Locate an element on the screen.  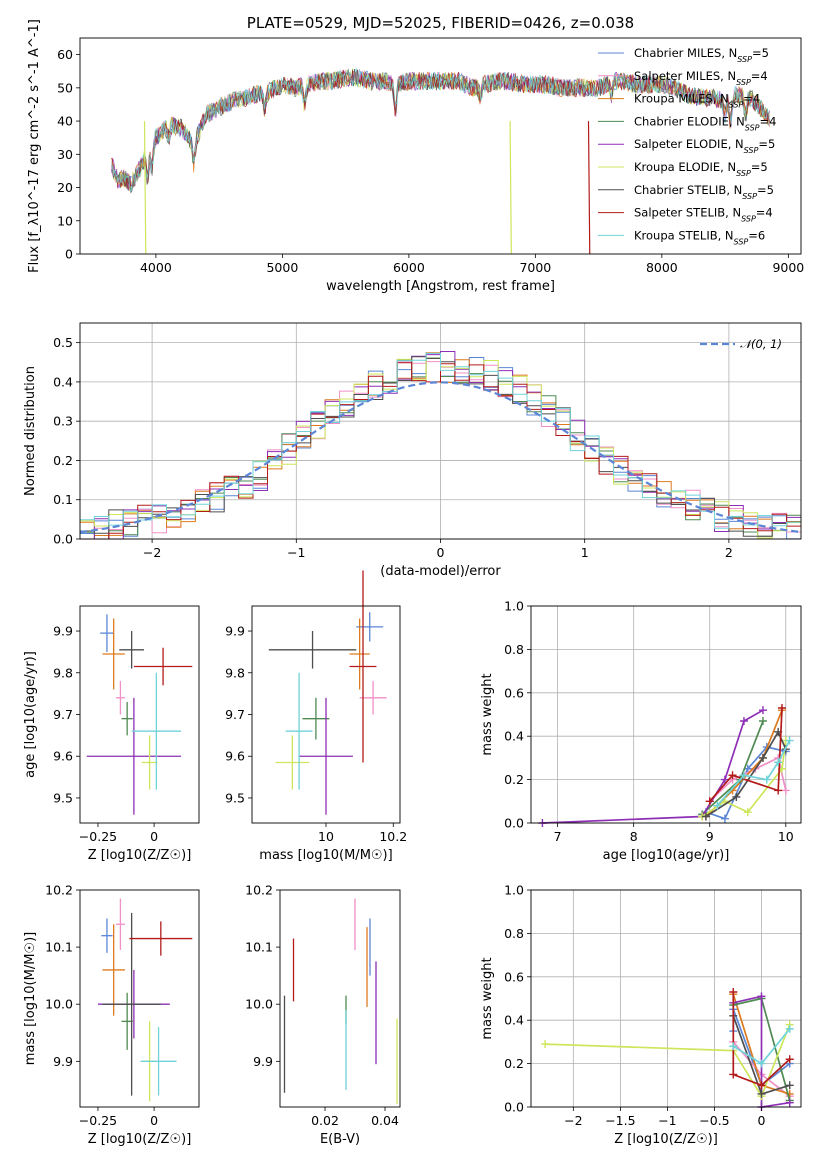
legend-text: Salpeter MILES, N is located at coordinates (685, 76).